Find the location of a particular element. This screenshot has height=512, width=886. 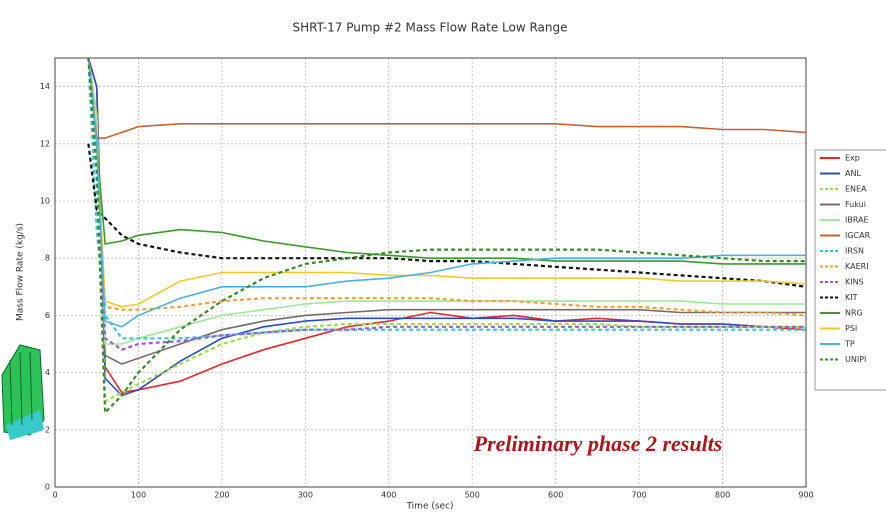

y-tick-label: 6 is located at coordinates (47, 315).